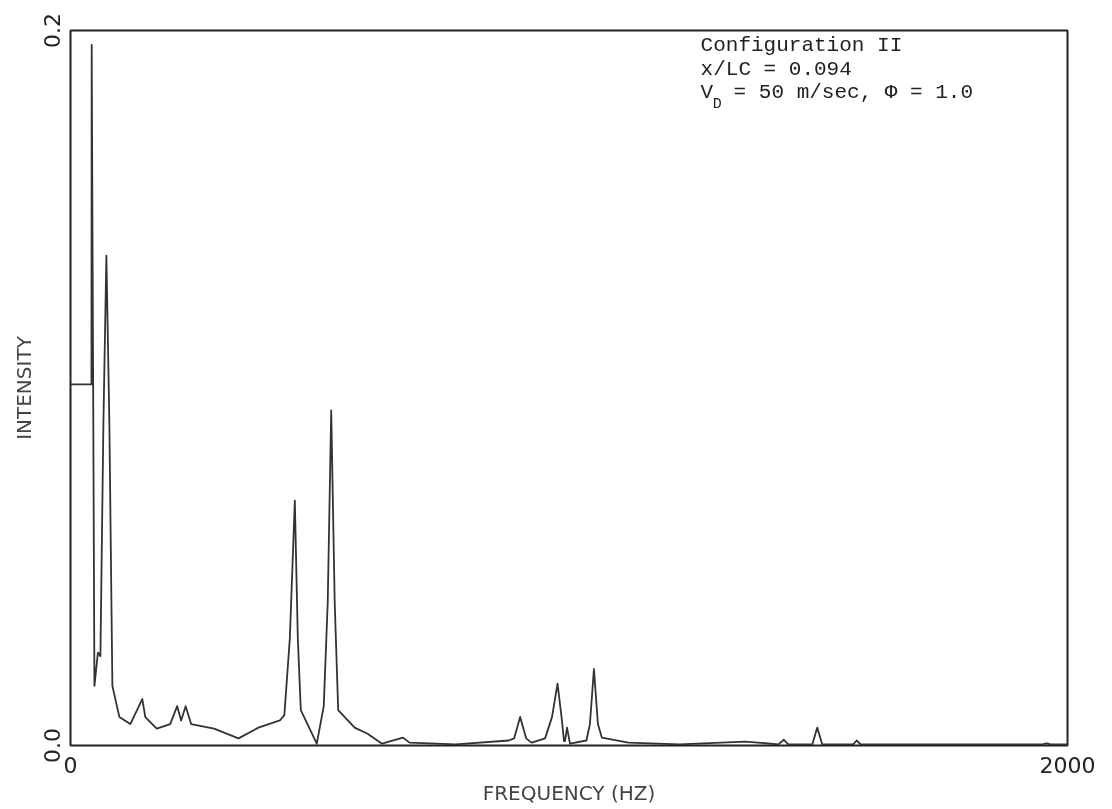  Describe the element at coordinates (776, 69) in the screenshot. I see `annotation: x/LC = 0.094` at that location.